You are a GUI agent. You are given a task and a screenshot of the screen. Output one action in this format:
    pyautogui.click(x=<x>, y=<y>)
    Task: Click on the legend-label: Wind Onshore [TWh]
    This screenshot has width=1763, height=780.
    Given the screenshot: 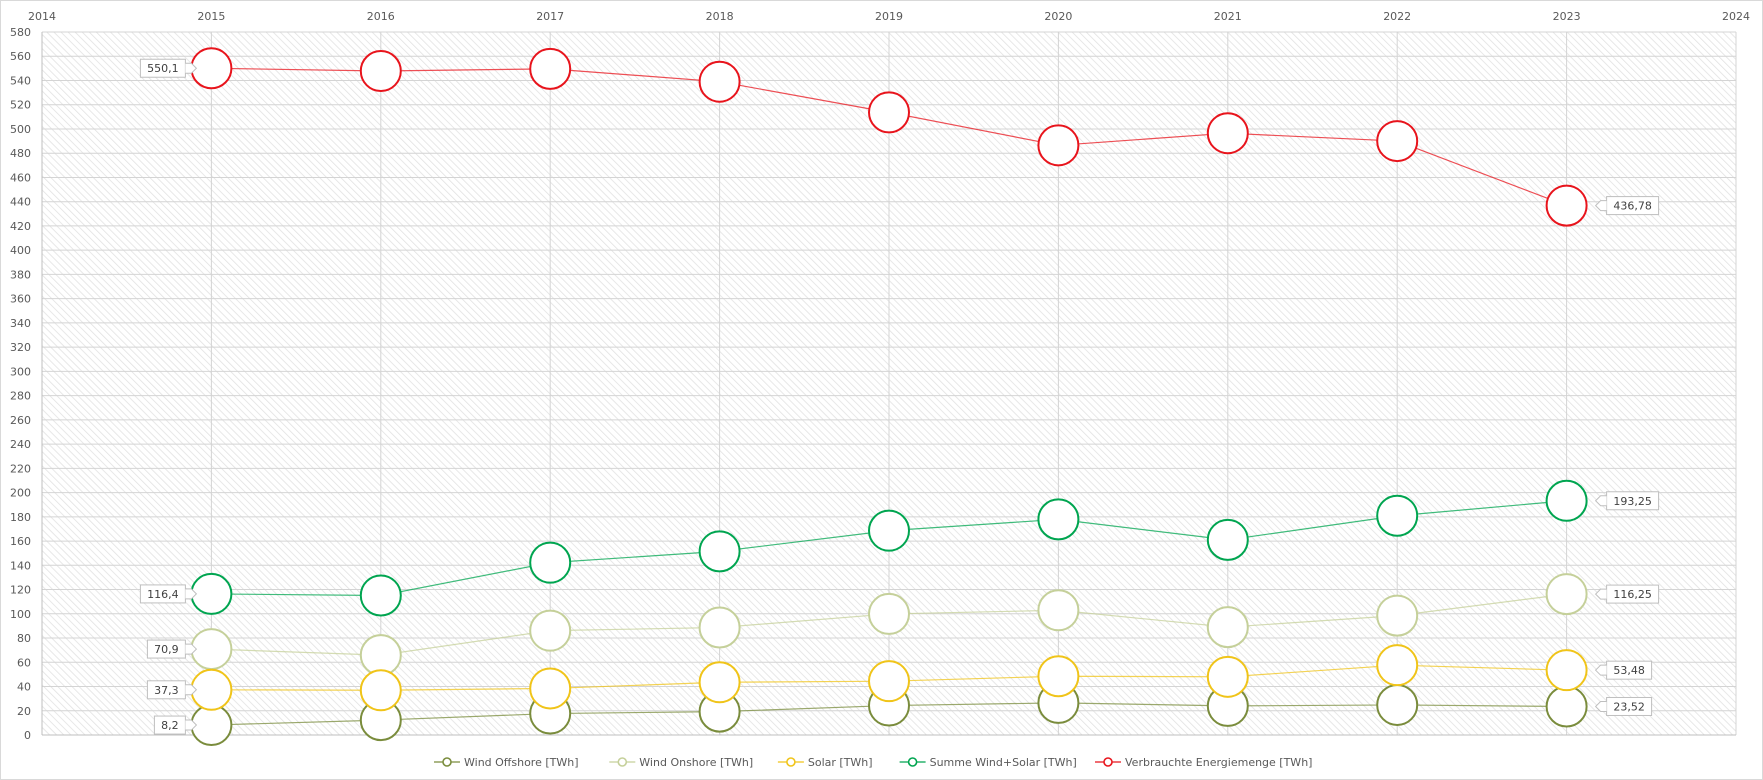 What is the action you would take?
    pyautogui.click(x=696, y=762)
    